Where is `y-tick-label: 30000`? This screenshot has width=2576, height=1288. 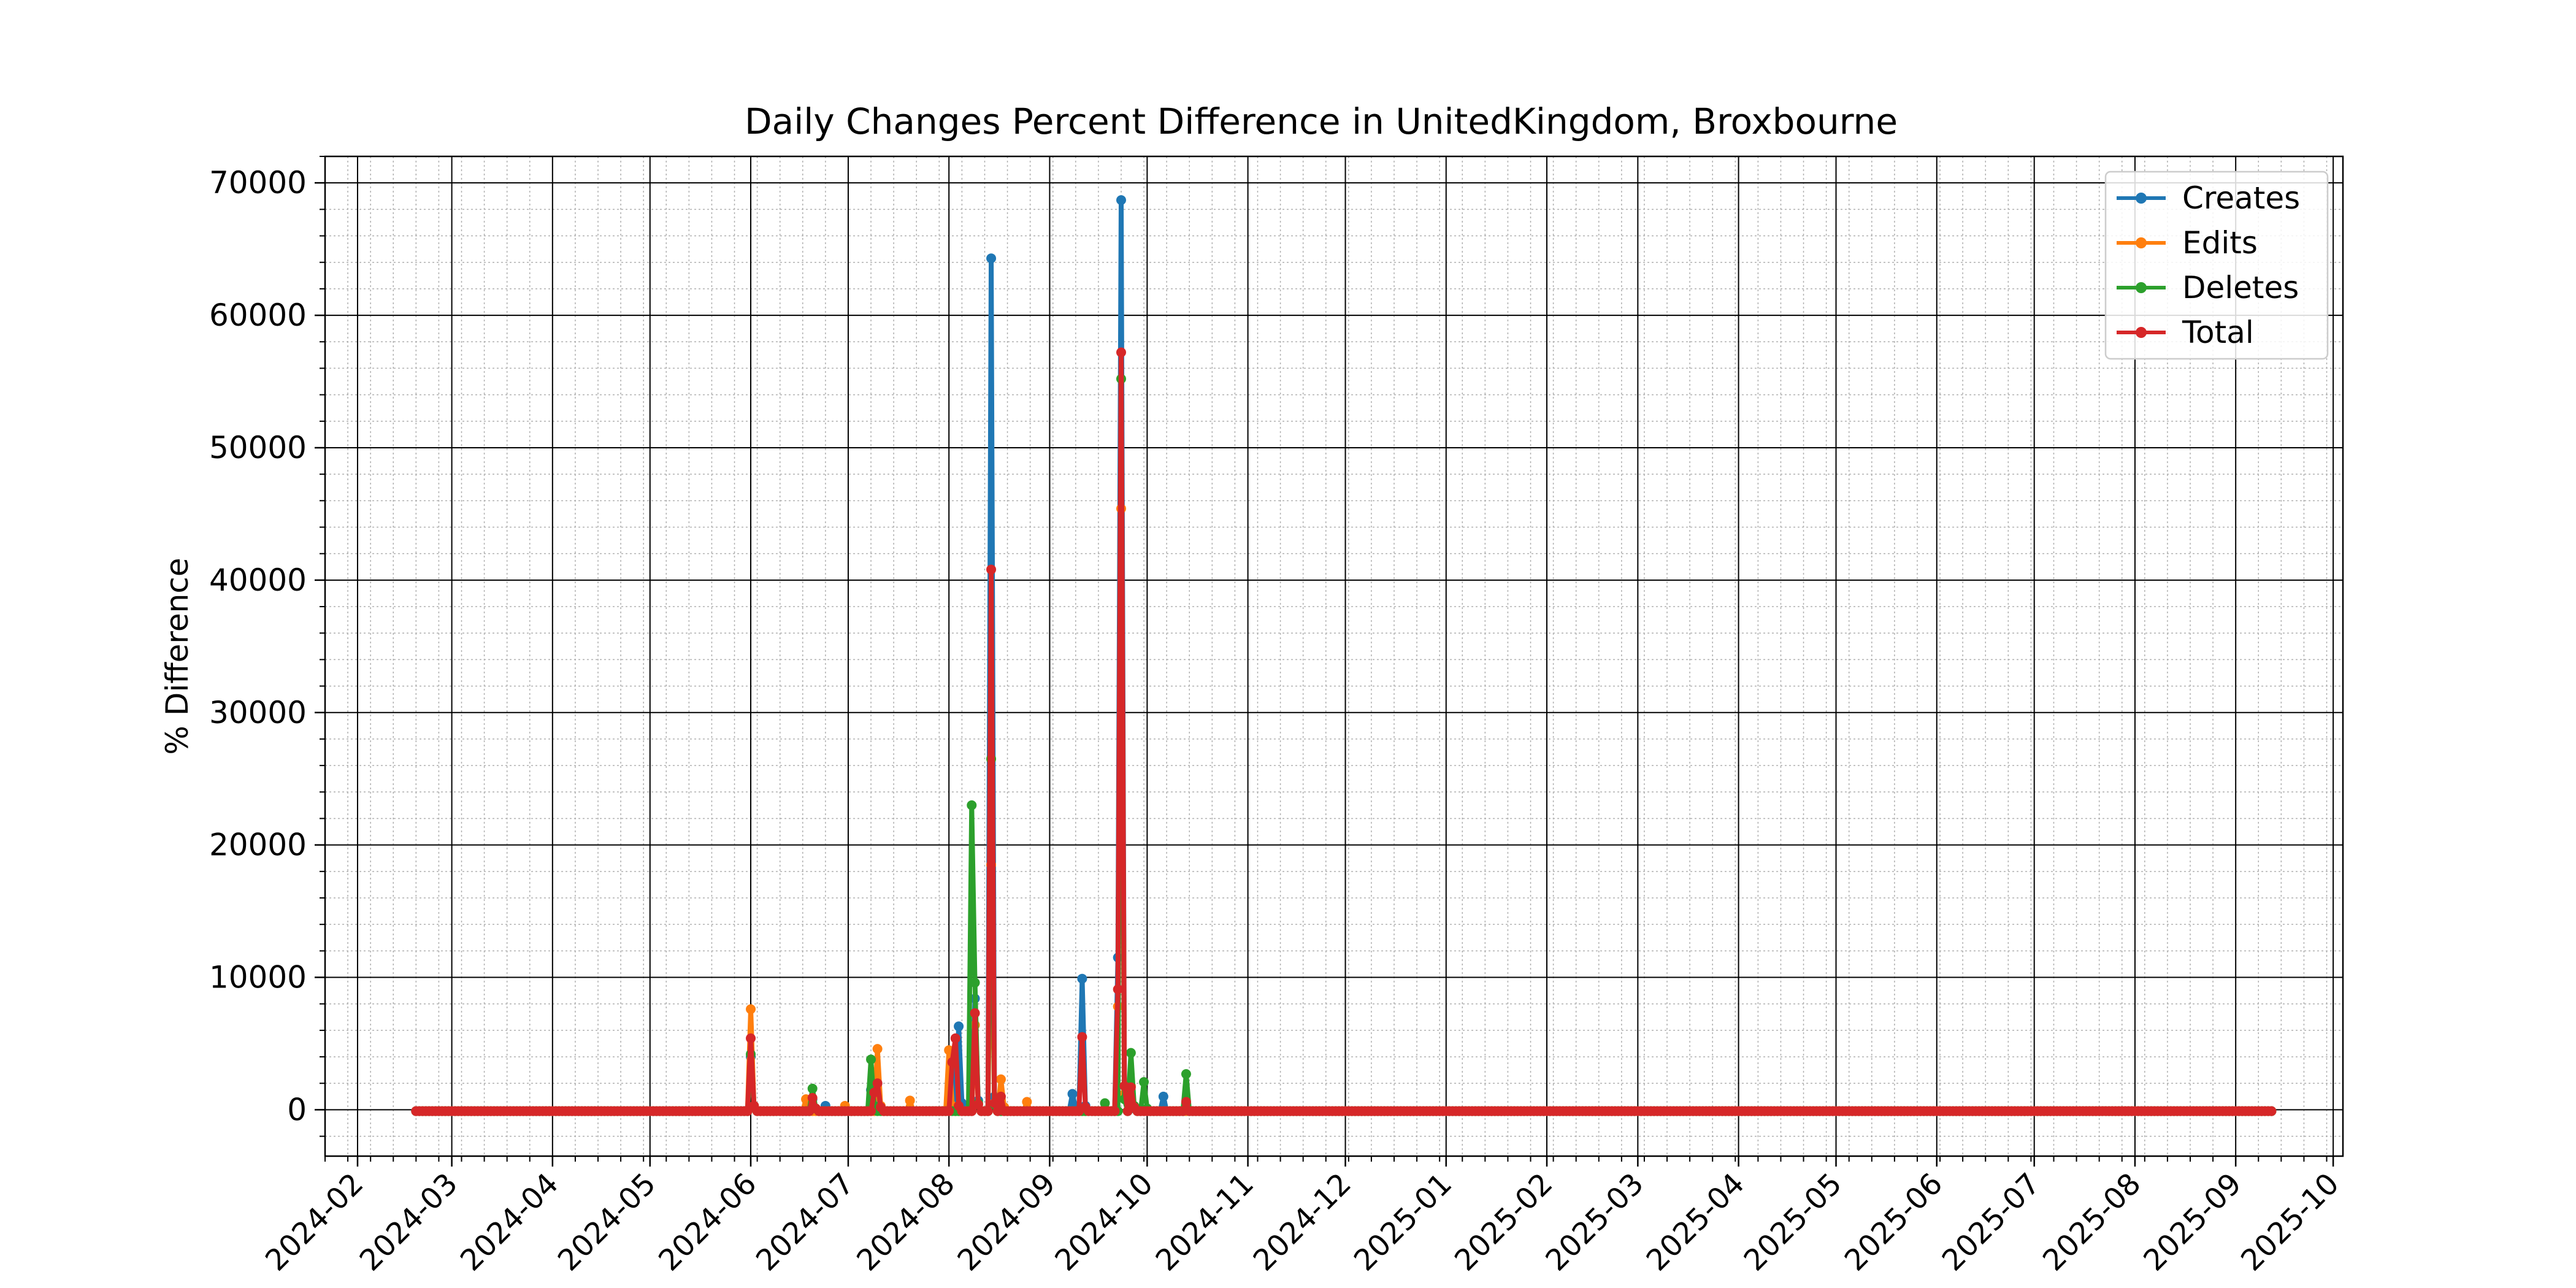
y-tick-label: 30000 is located at coordinates (258, 712).